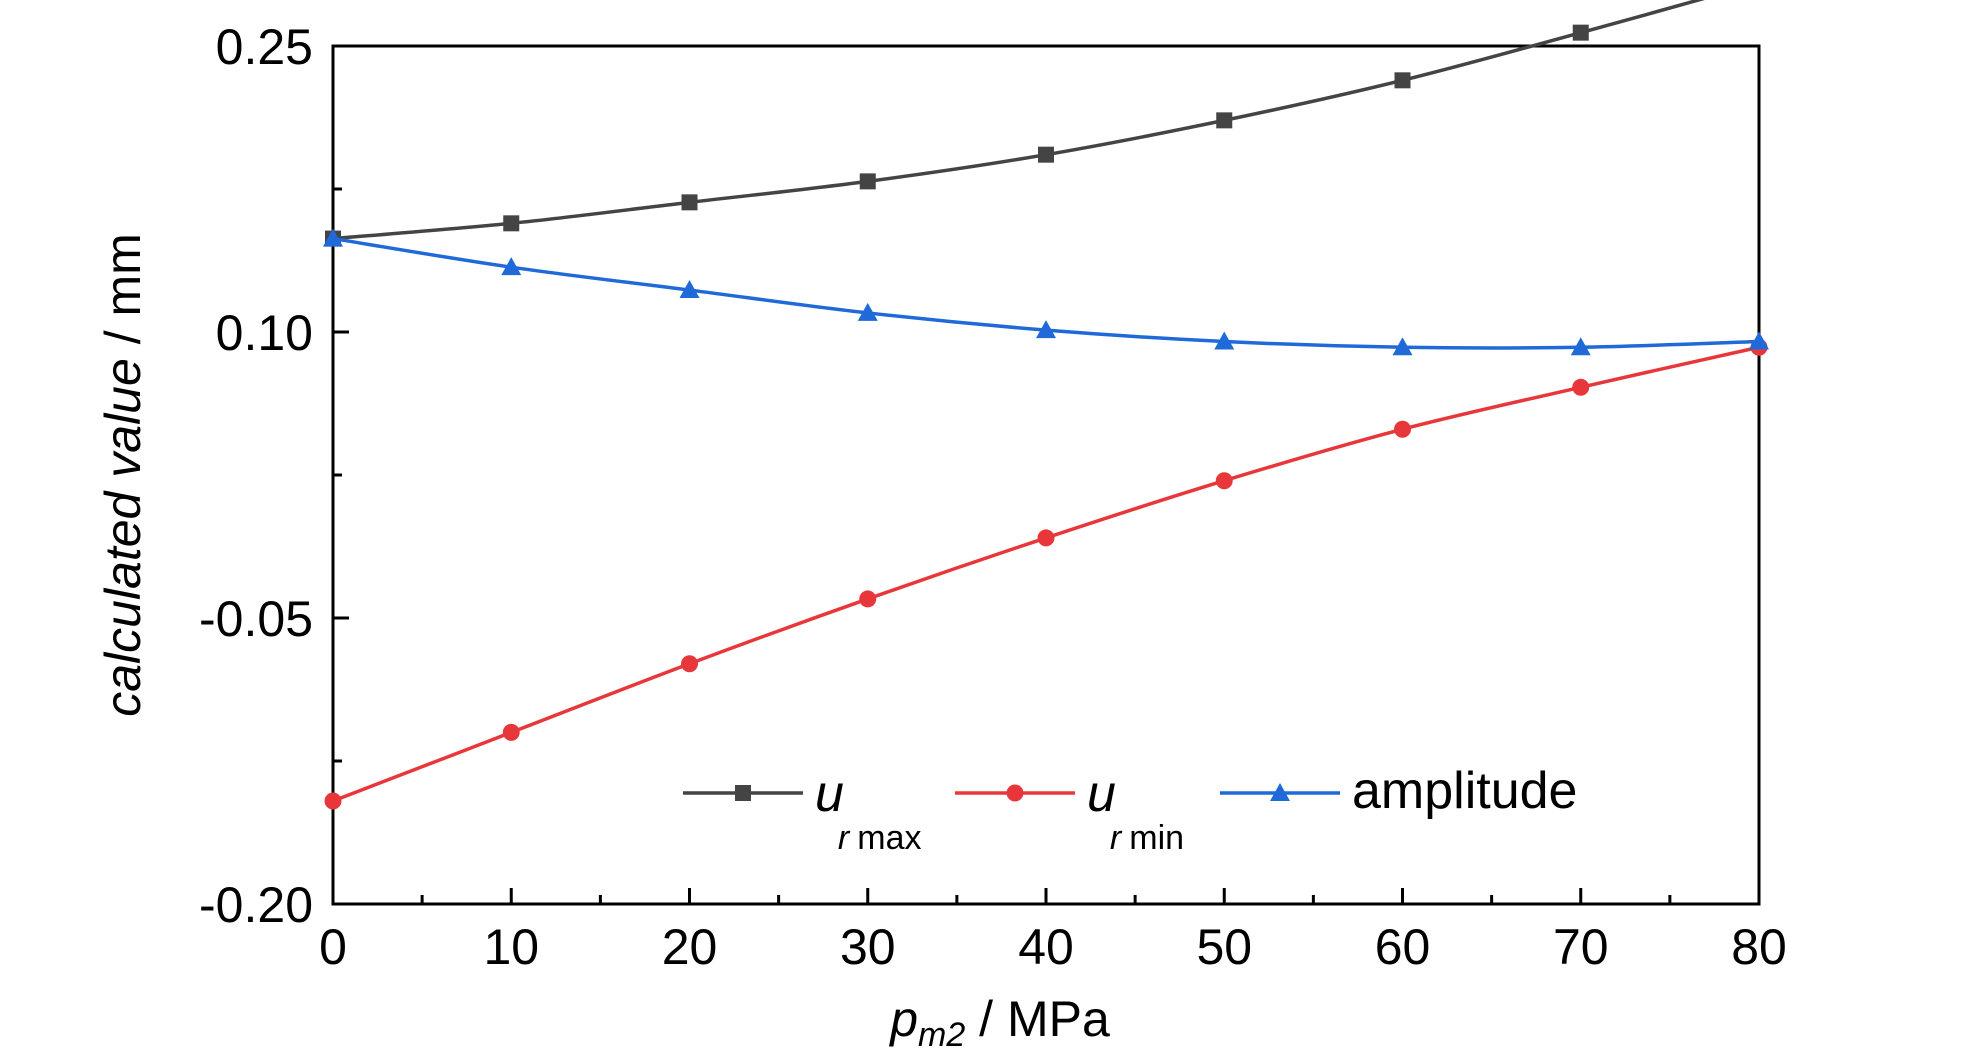 This screenshot has height=1062, width=1984. What do you see at coordinates (868, 947) in the screenshot?
I see `x-tick-label: 30` at bounding box center [868, 947].